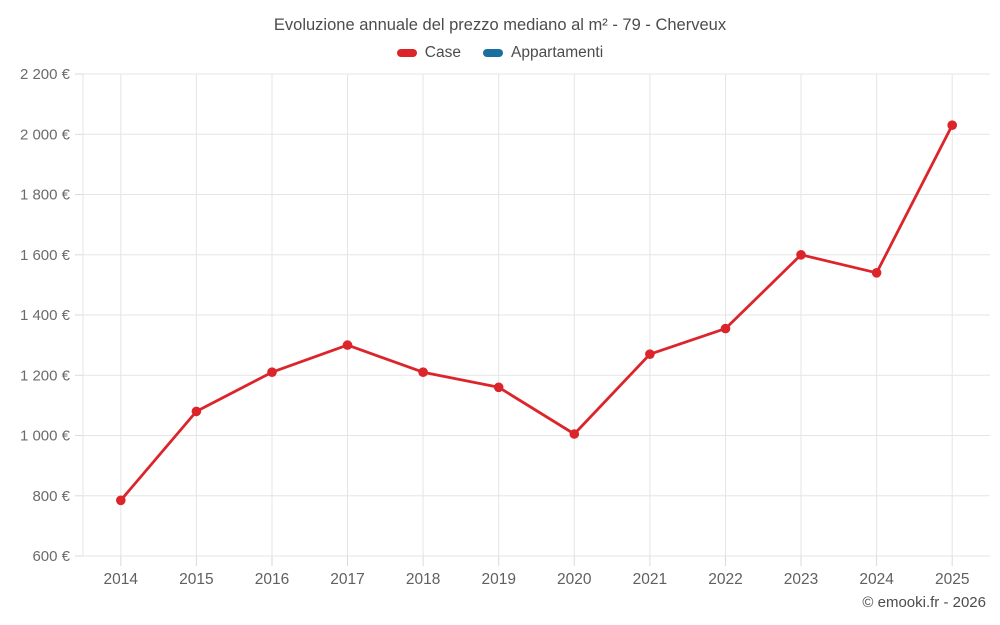 This screenshot has height=625, width=1000. I want to click on data-point-case-2021, so click(650, 354).